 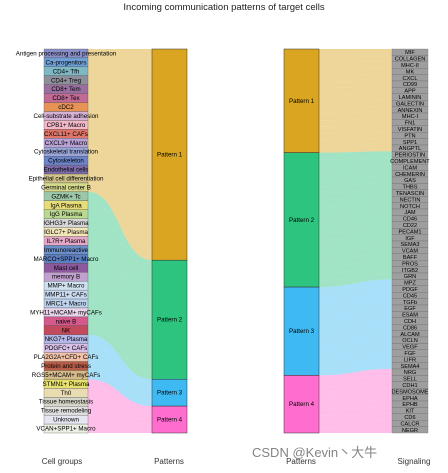 I want to click on flow-vegf, so click(x=355, y=350).